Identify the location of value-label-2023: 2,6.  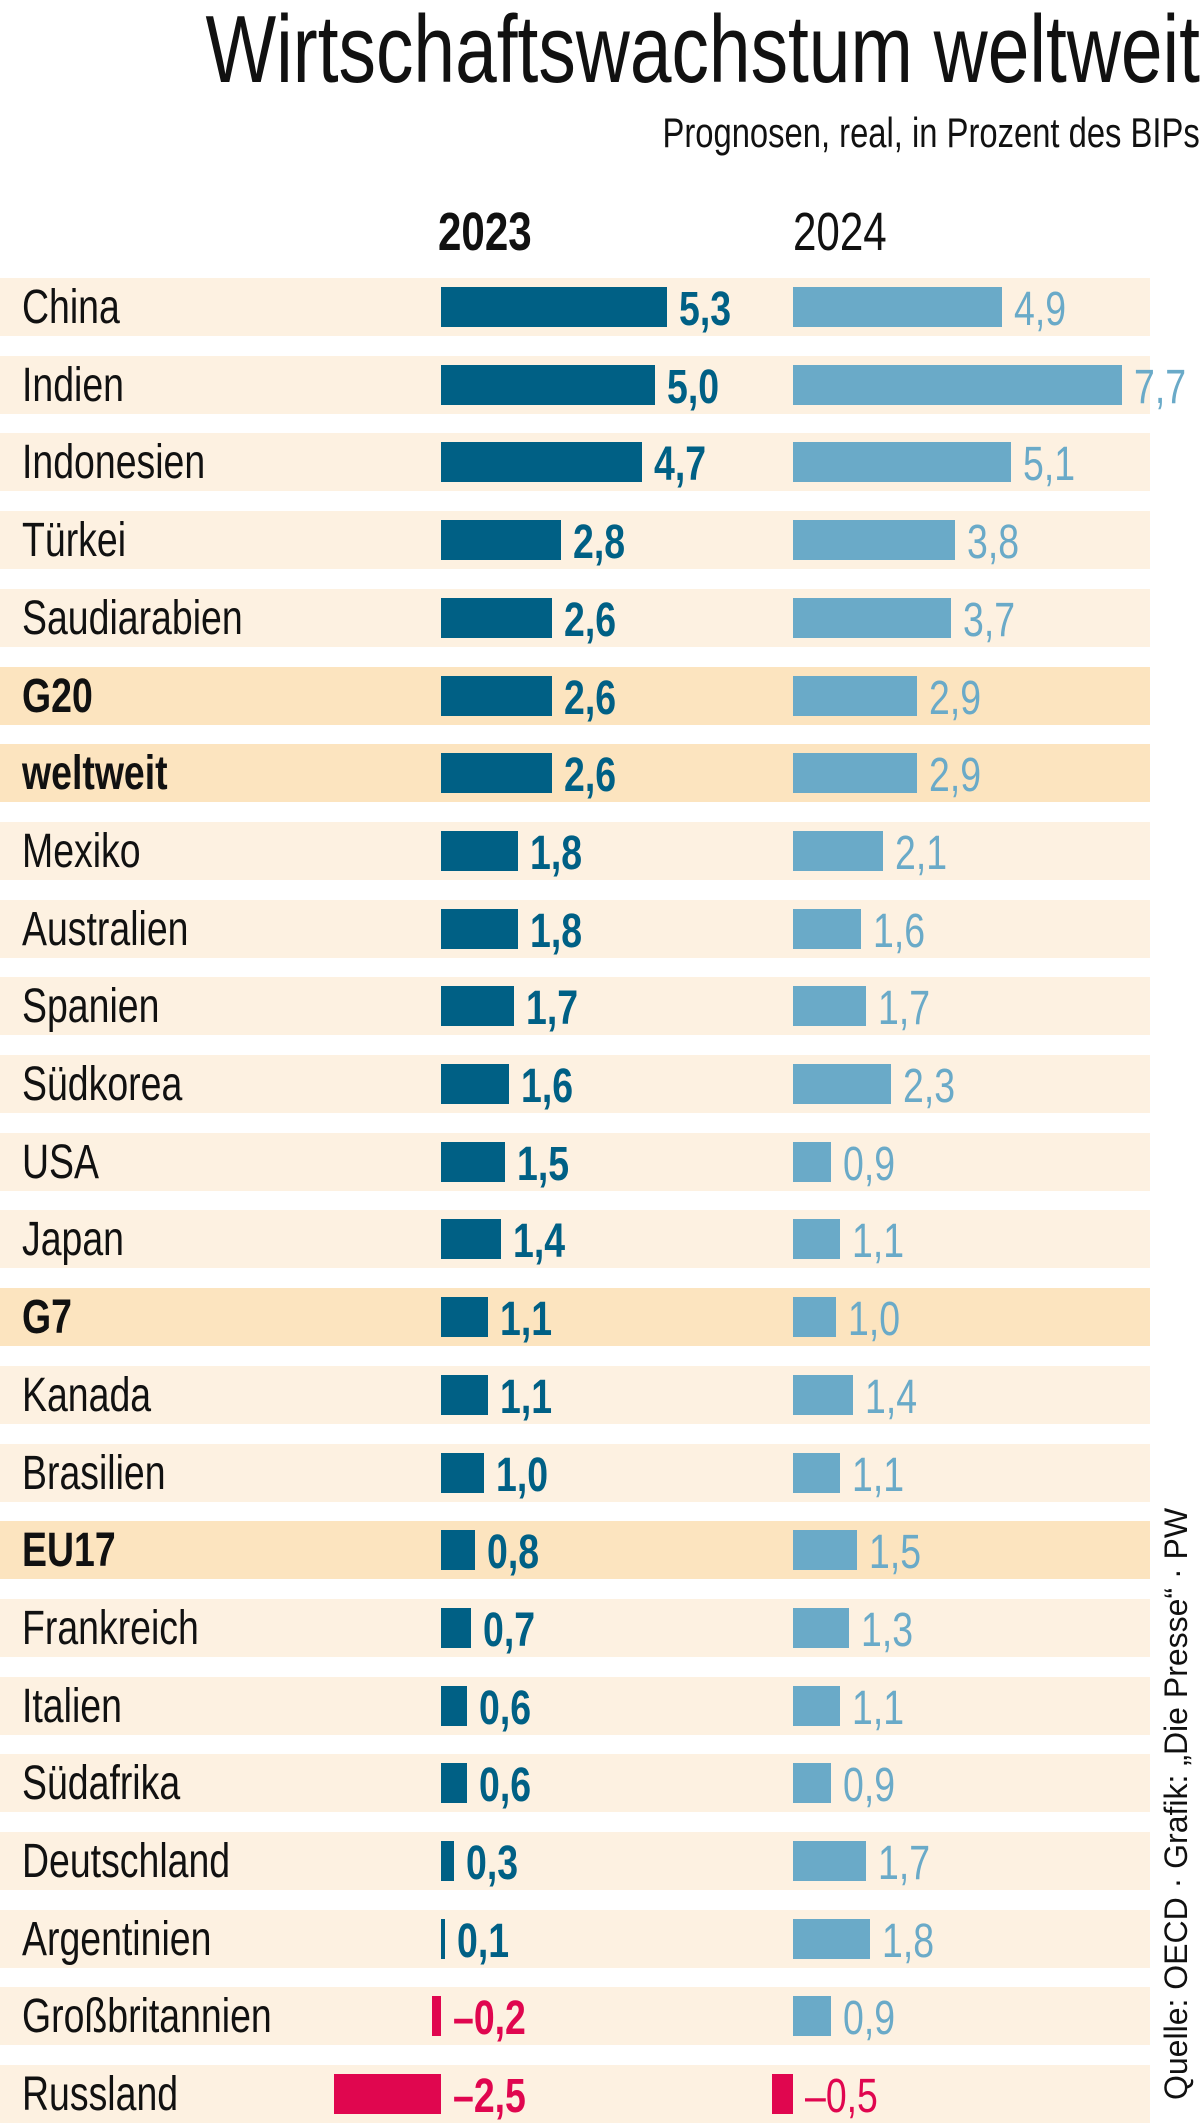
(597, 776).